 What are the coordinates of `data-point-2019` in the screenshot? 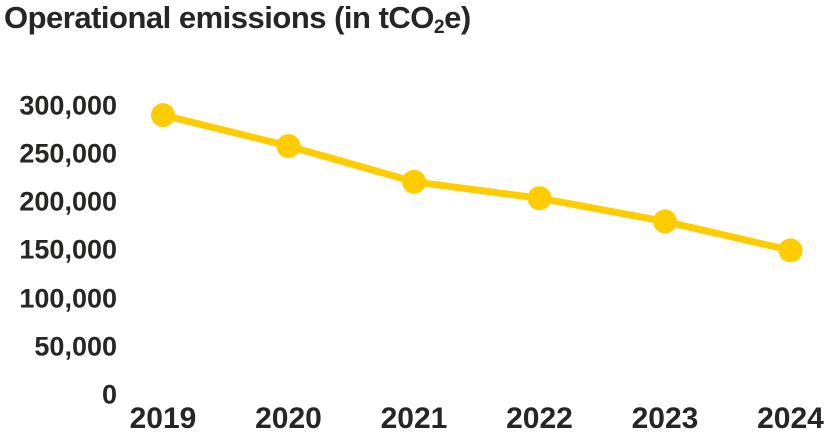 It's located at (163, 115).